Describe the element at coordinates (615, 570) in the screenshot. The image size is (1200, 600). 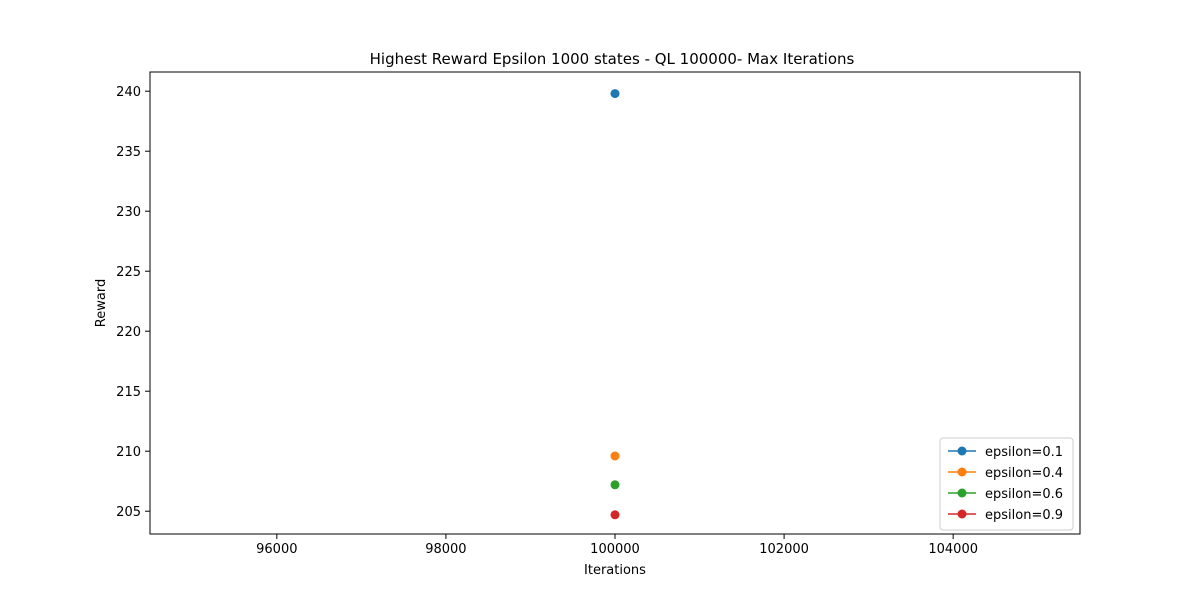
I see `x-axis-label: Iterations` at that location.